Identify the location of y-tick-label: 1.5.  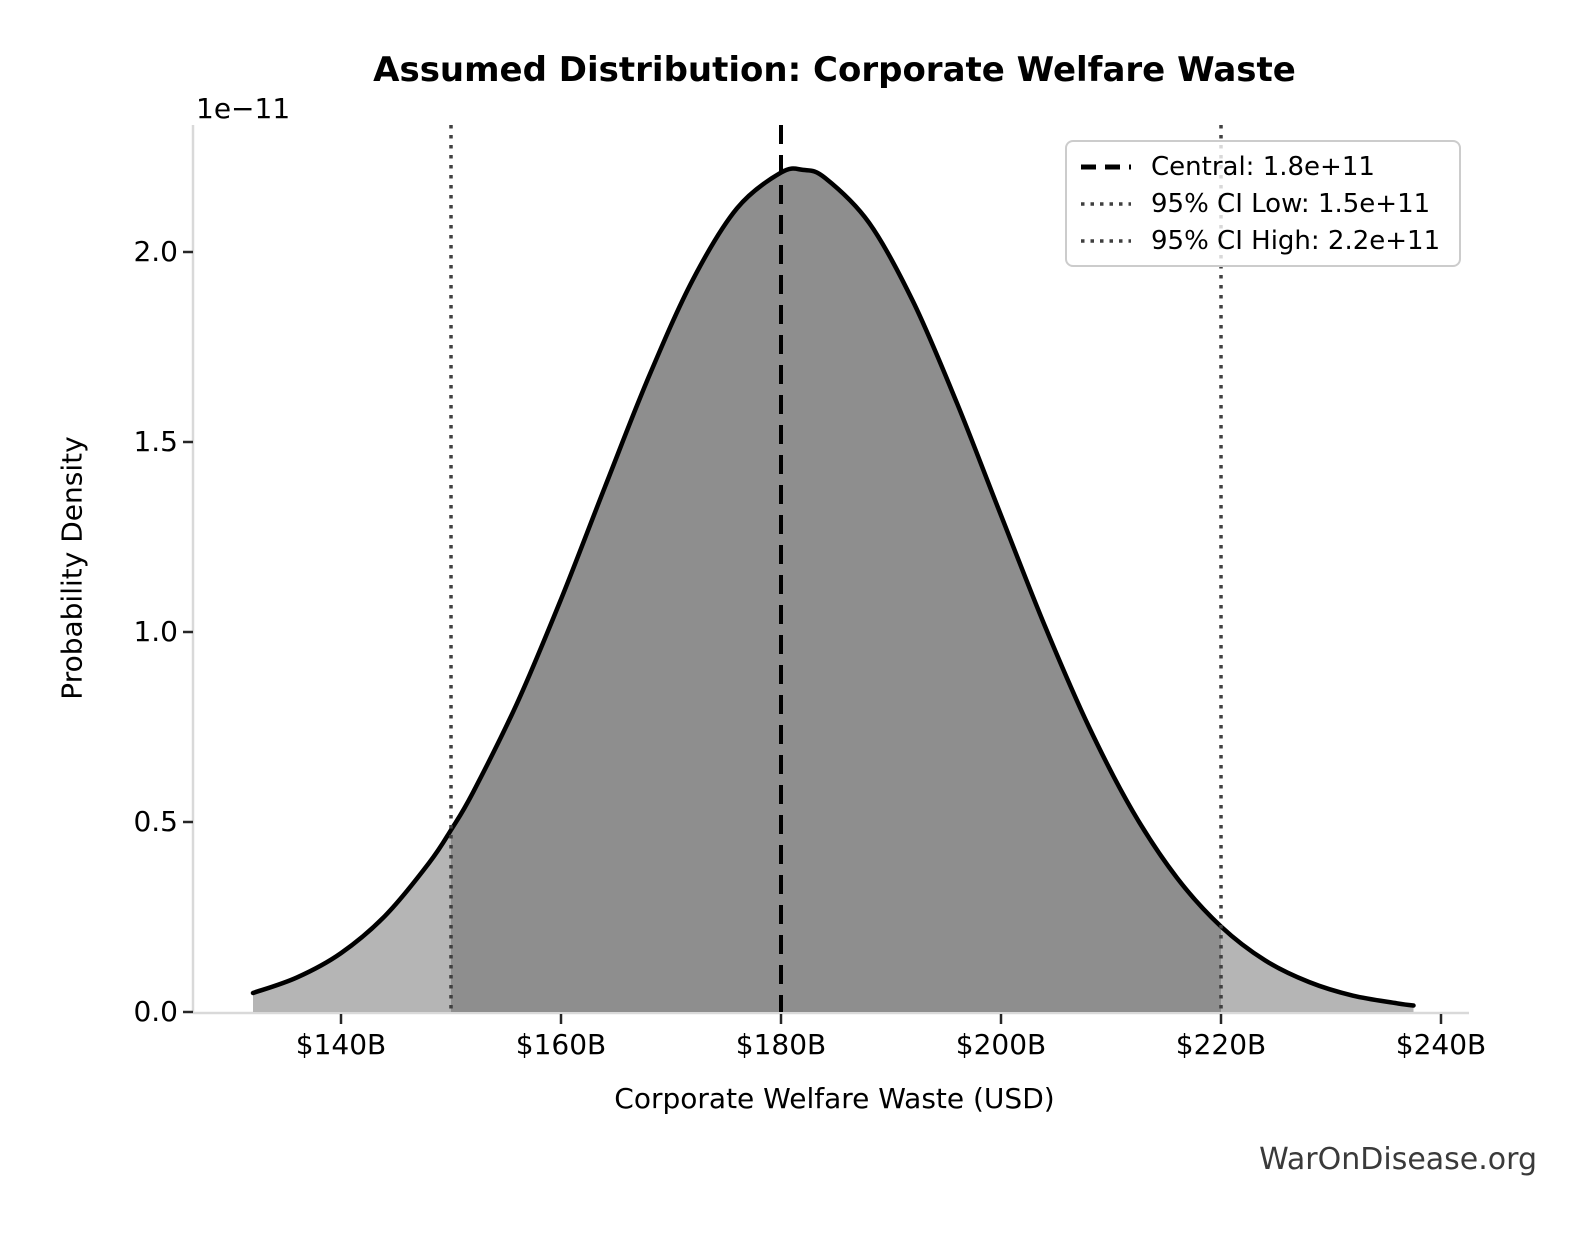
(155, 441).